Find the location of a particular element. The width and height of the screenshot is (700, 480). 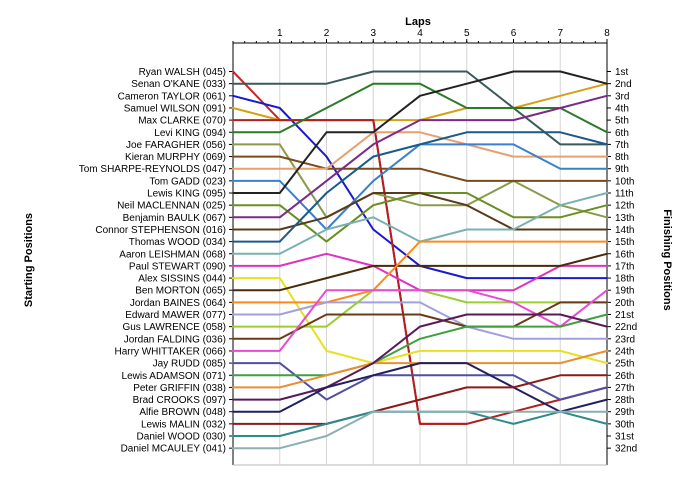

starting-position-label: Thomas WOOD (034) is located at coordinates (177, 242).